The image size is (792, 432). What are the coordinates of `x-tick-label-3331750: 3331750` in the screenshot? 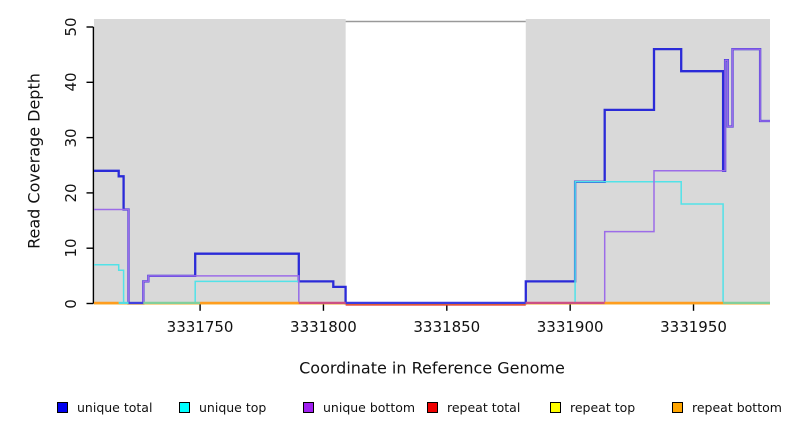 It's located at (200, 327).